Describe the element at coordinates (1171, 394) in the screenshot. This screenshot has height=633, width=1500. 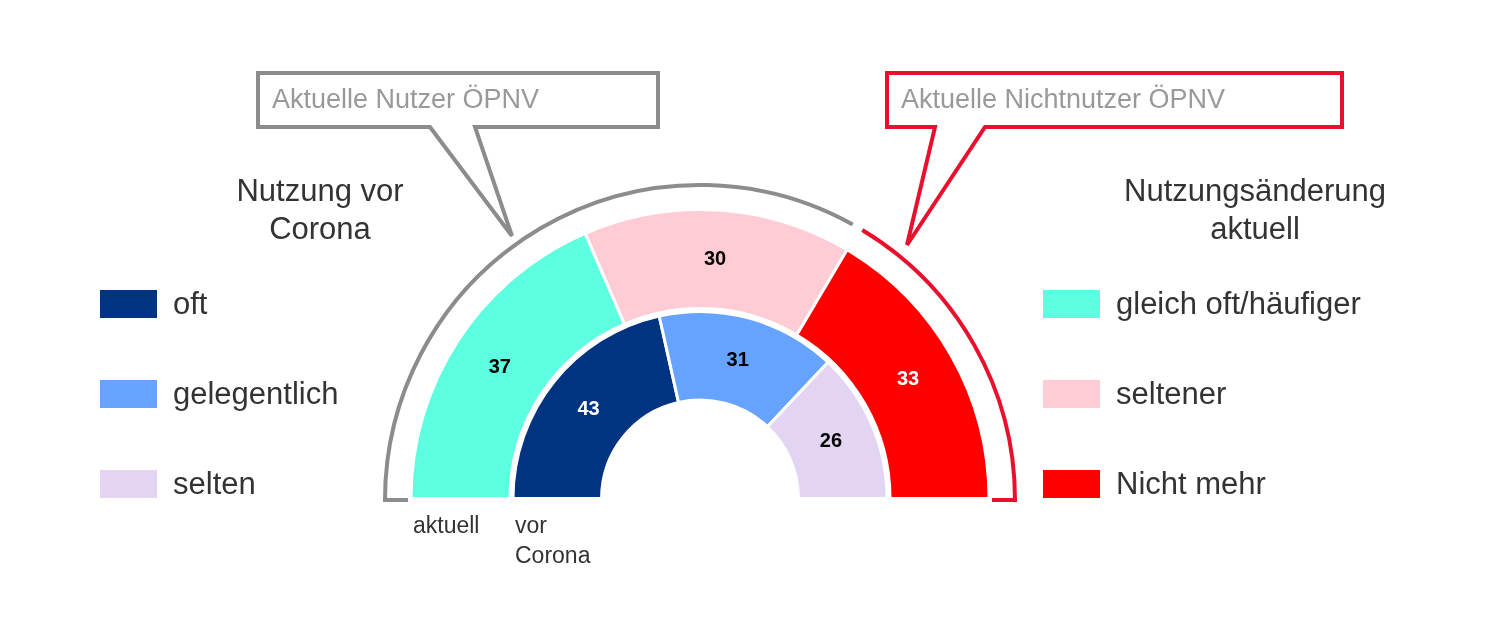
I see `legend-label: seltener` at that location.